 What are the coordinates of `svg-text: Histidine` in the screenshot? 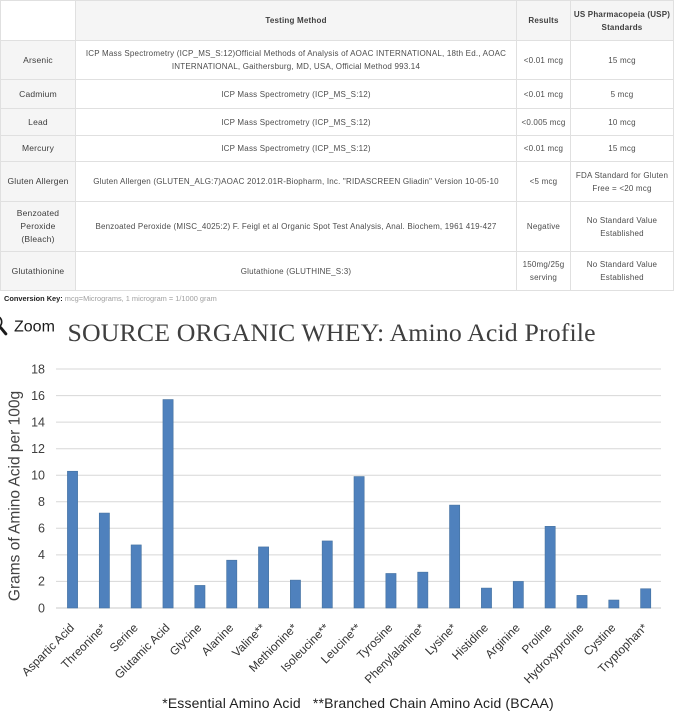 It's located at (470, 641).